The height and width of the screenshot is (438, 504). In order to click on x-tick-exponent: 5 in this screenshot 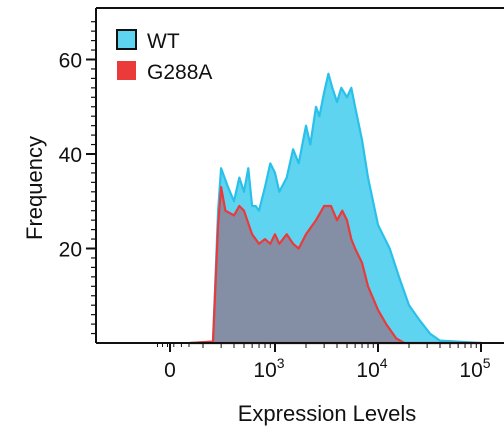, I will do `click(487, 363)`.